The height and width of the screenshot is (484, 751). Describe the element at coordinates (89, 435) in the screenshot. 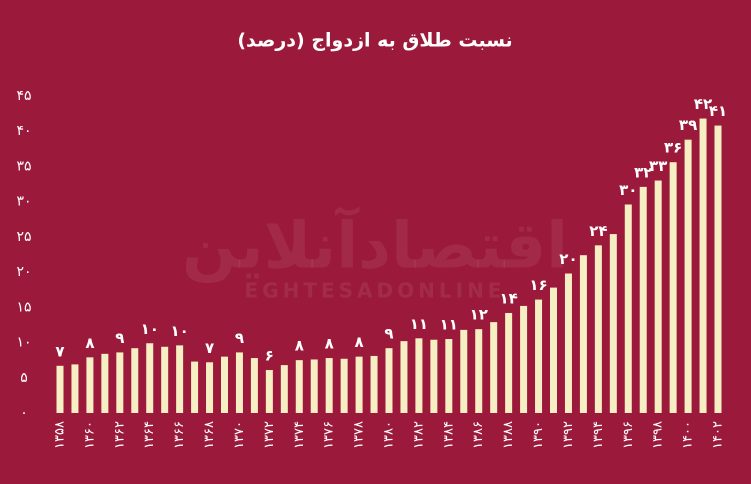

I see `x-tick-label: ۱۳۶۰` at that location.